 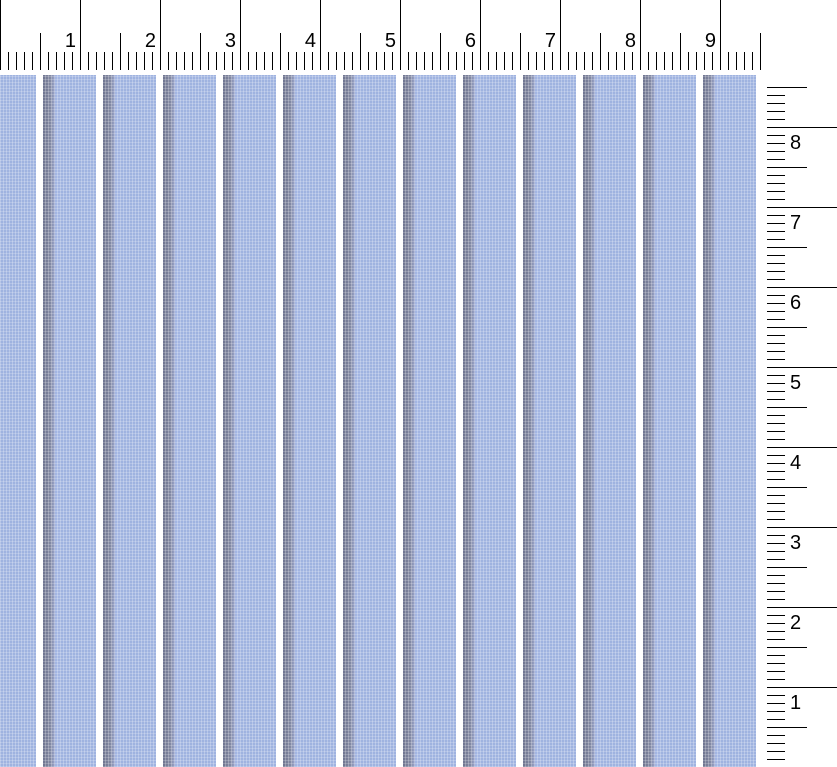 What do you see at coordinates (802, 423) in the screenshot?
I see `side-ruler: 1 2 3 4 5 6 7 8` at bounding box center [802, 423].